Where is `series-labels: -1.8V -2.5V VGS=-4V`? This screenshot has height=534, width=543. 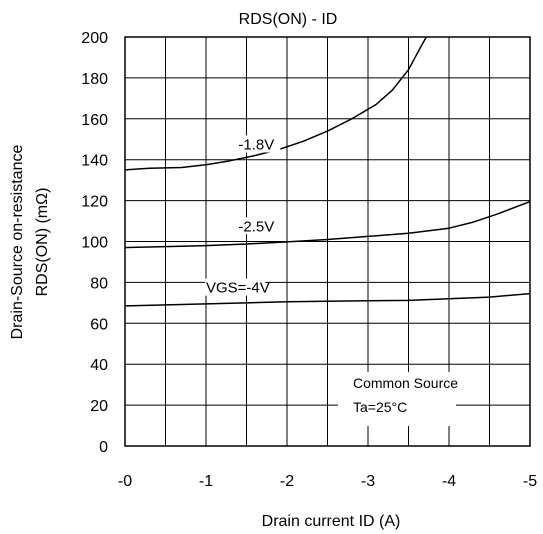 series-labels: -1.8V -2.5V VGS=-4V is located at coordinates (243, 216).